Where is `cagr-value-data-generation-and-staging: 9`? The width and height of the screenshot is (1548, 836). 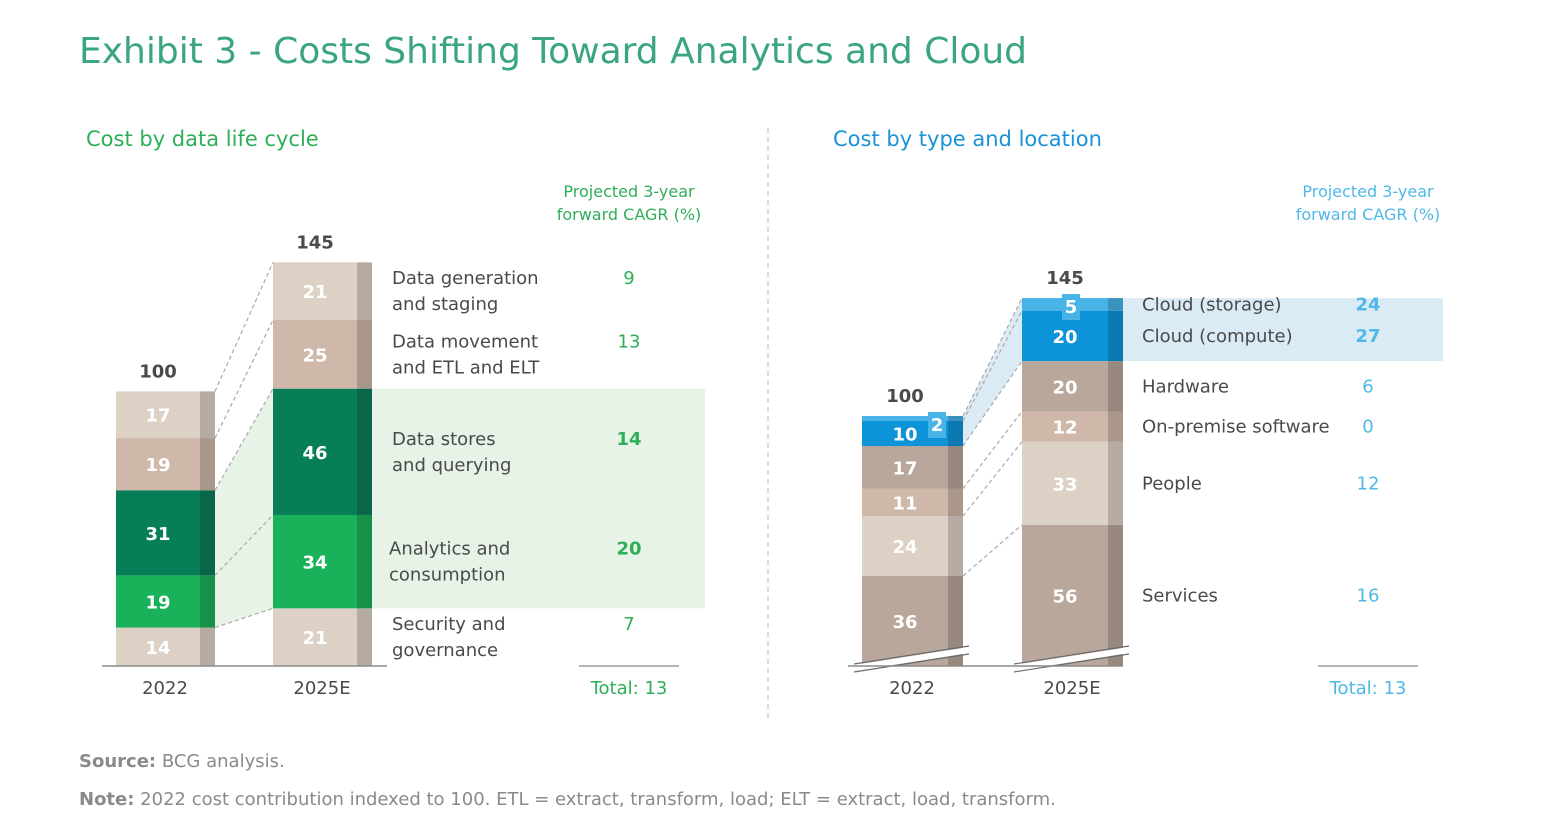
cagr-value-data-generation-and-staging: 9 is located at coordinates (628, 278).